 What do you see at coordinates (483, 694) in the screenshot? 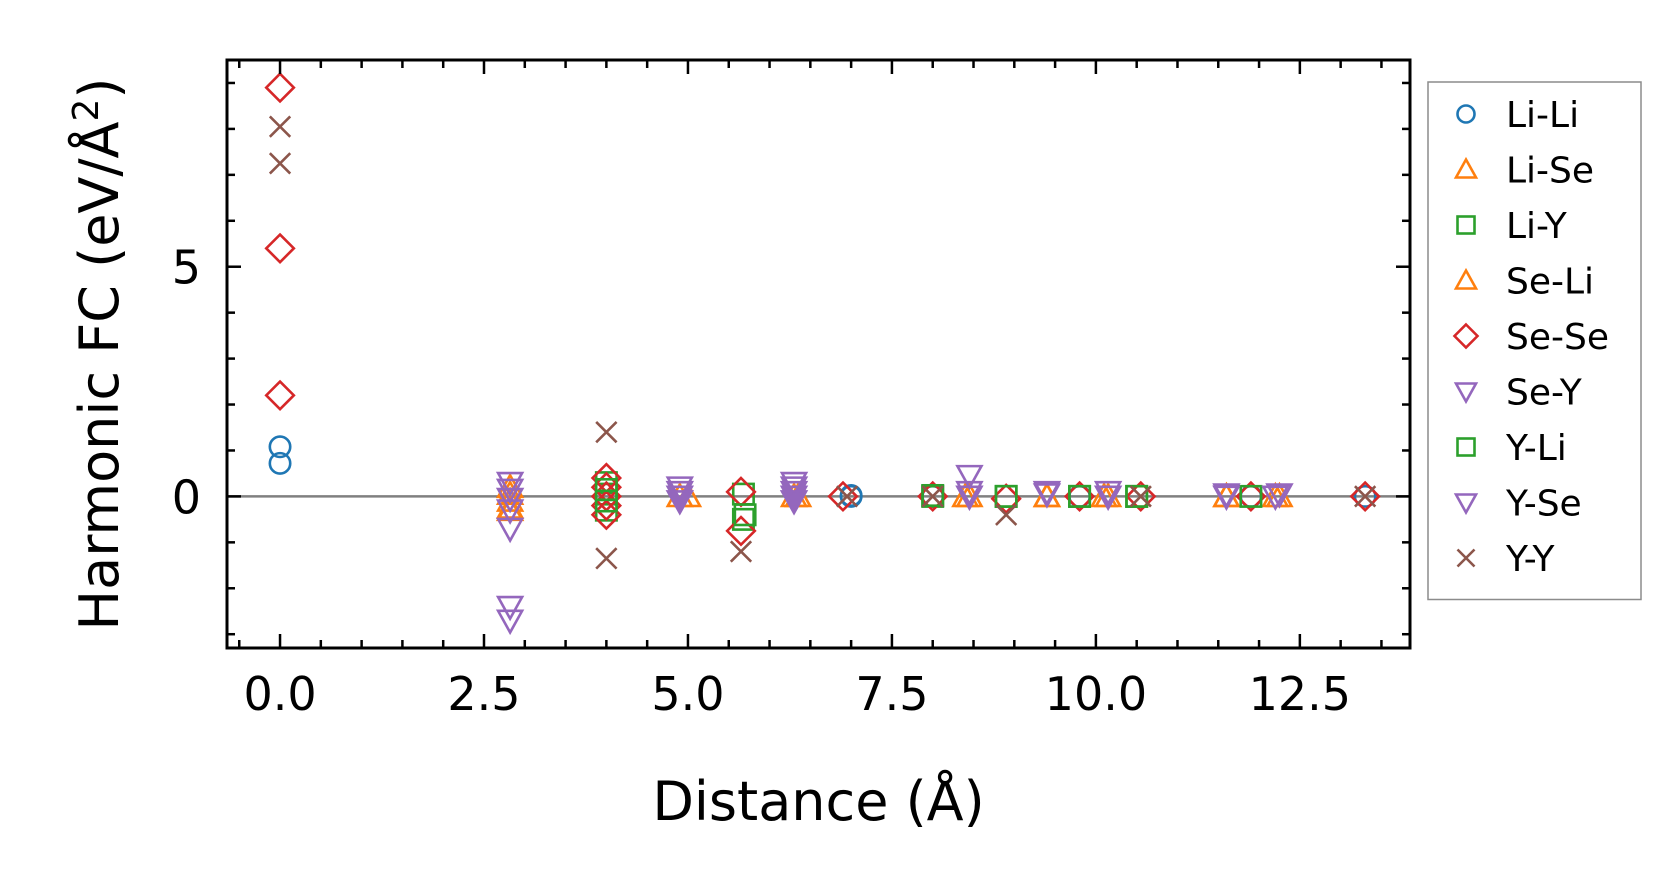
I see `x-tick-label: 2.5` at bounding box center [483, 694].